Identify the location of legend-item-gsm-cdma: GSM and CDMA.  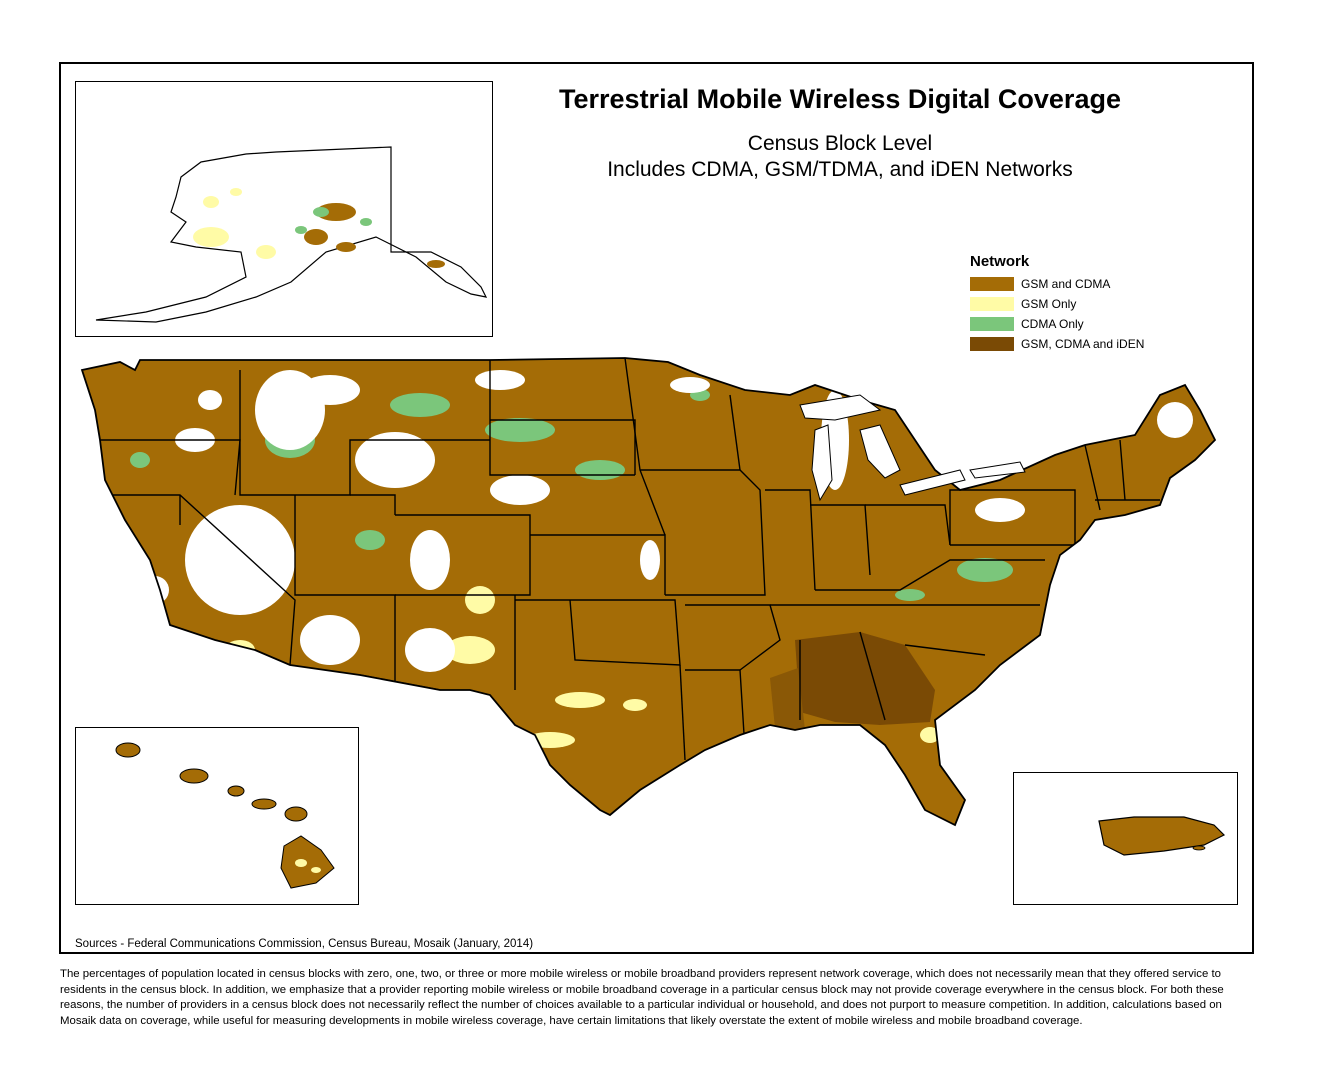
(1090, 284).